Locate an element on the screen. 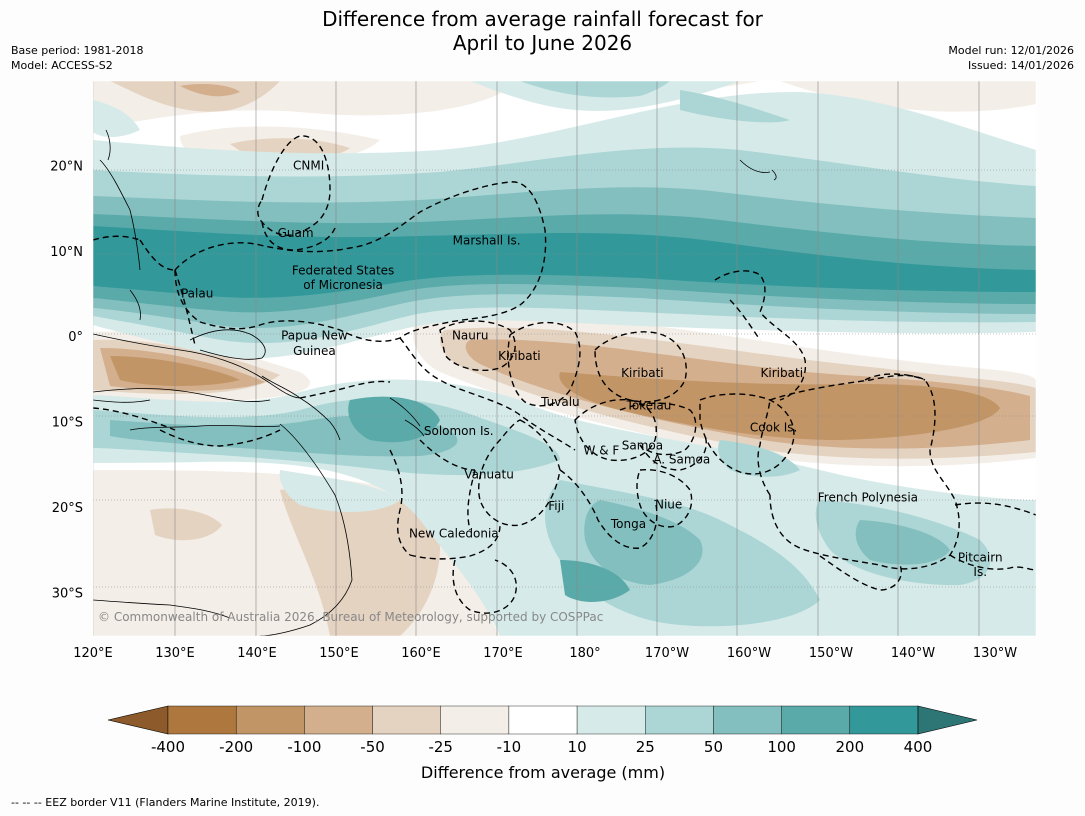  lat-tick-label: 0° is located at coordinates (75, 337).